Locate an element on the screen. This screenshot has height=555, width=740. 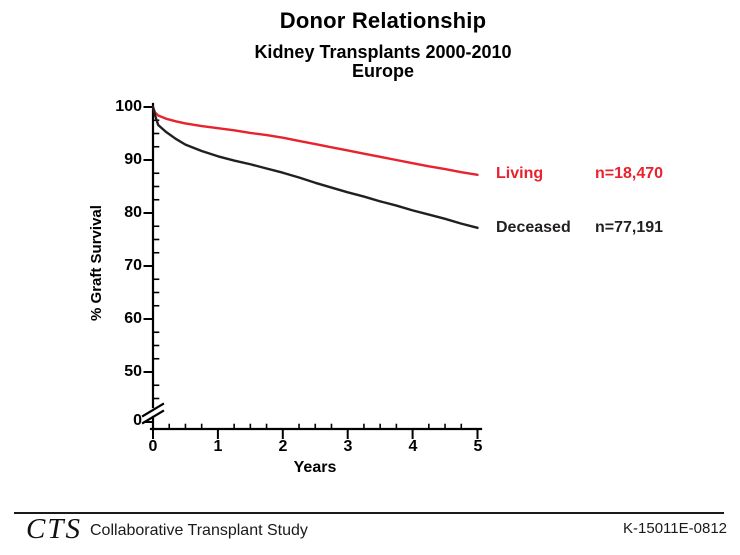
footer-divider is located at coordinates (369, 513).